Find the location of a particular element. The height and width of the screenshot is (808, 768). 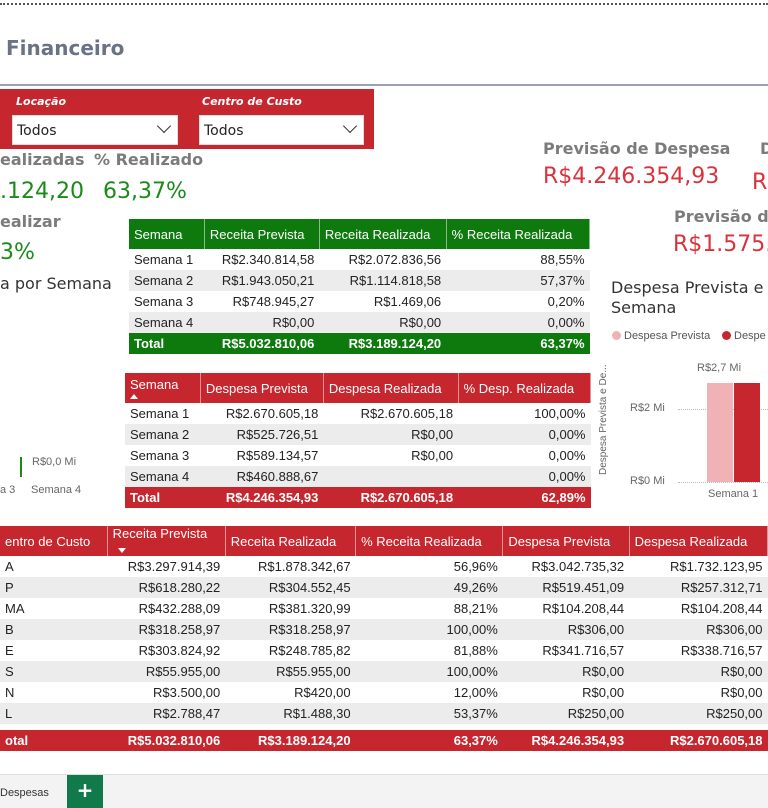

table-cell: B is located at coordinates (54, 629).